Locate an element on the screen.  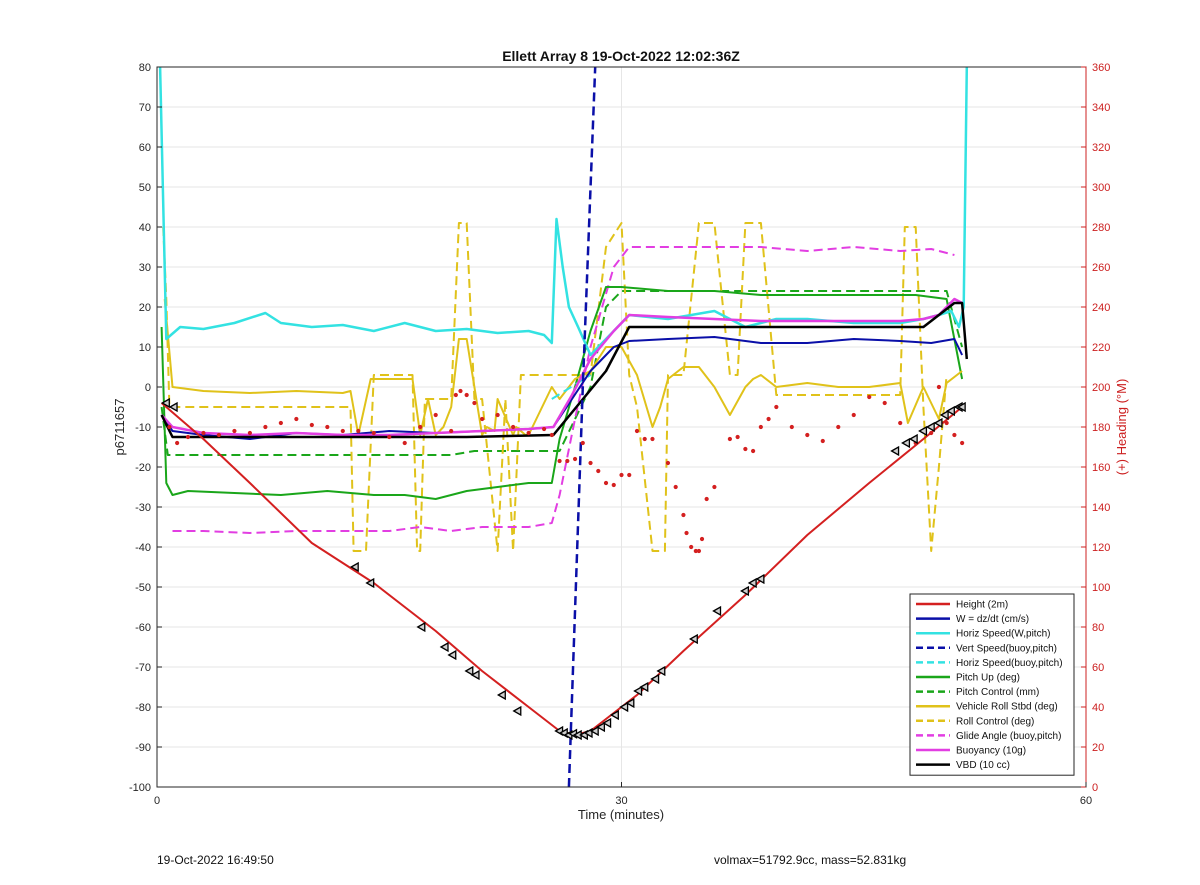
legend-entry: W = dz/dt (cm/s) is located at coordinates (992, 619).